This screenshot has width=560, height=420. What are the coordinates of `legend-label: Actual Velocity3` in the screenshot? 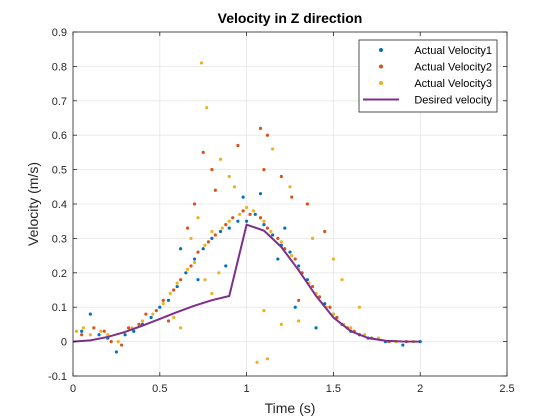 It's located at (453, 84).